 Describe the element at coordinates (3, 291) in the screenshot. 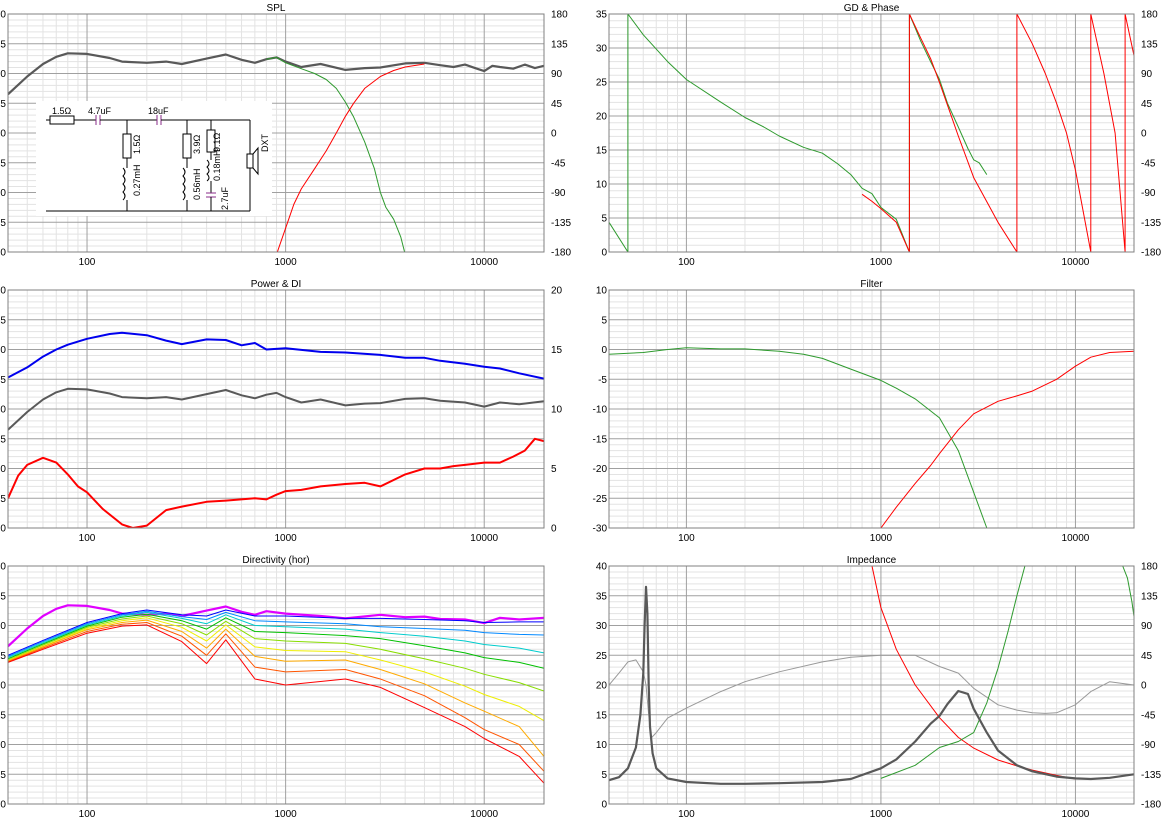

I see `y-tick-label: 100` at that location.